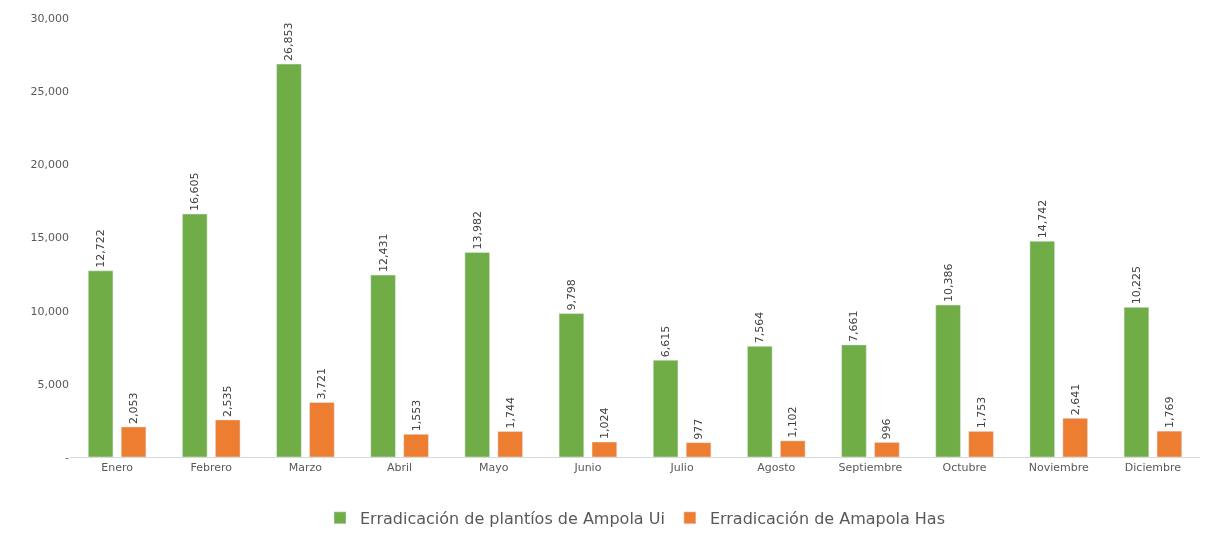 The height and width of the screenshot is (547, 1215). What do you see at coordinates (477, 230) in the screenshot?
I see `data-label: 13,982` at bounding box center [477, 230].